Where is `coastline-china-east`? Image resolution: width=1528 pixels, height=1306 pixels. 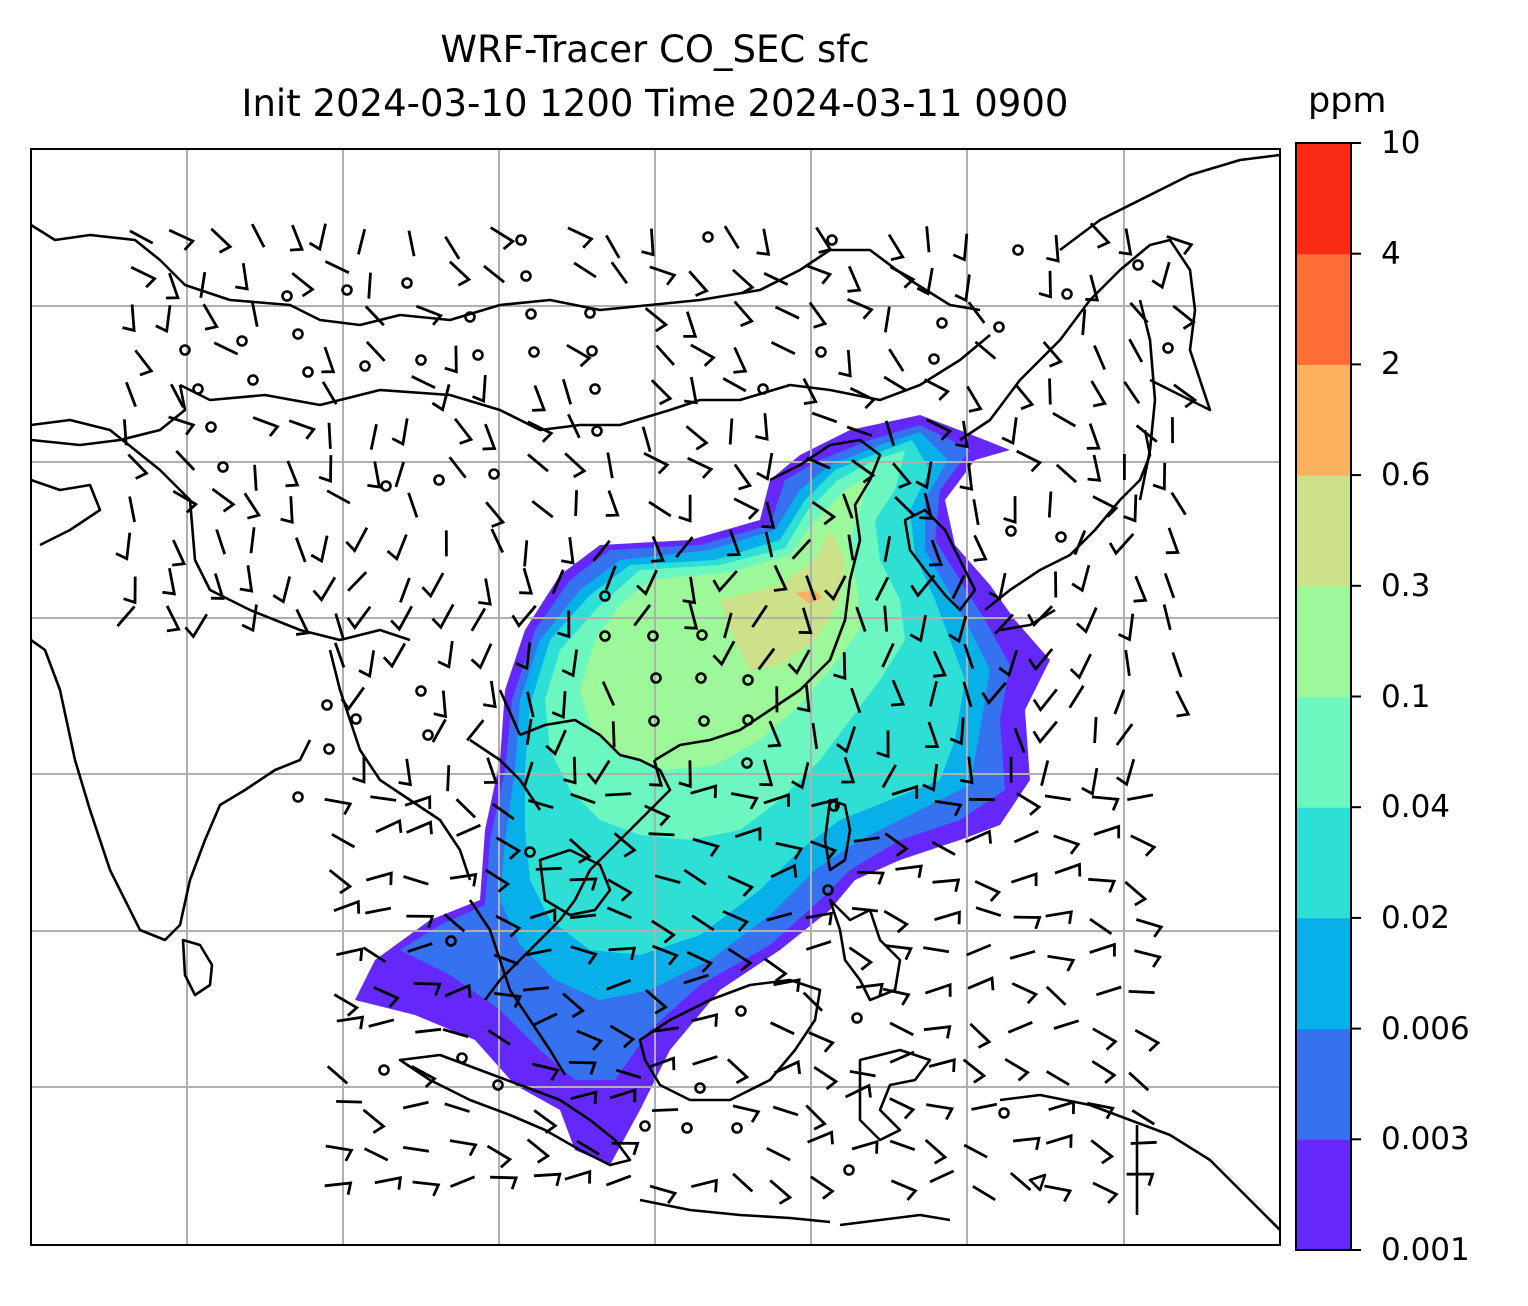 coastline-china-east is located at coordinates (768, 600).